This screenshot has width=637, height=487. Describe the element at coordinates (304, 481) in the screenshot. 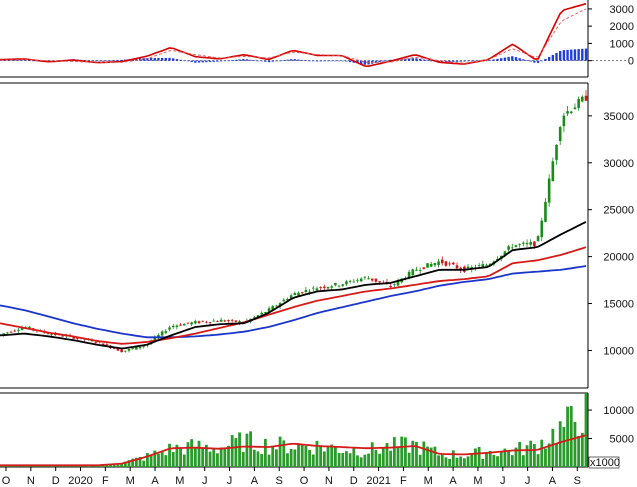

I see `x-tick-label: O` at that location.